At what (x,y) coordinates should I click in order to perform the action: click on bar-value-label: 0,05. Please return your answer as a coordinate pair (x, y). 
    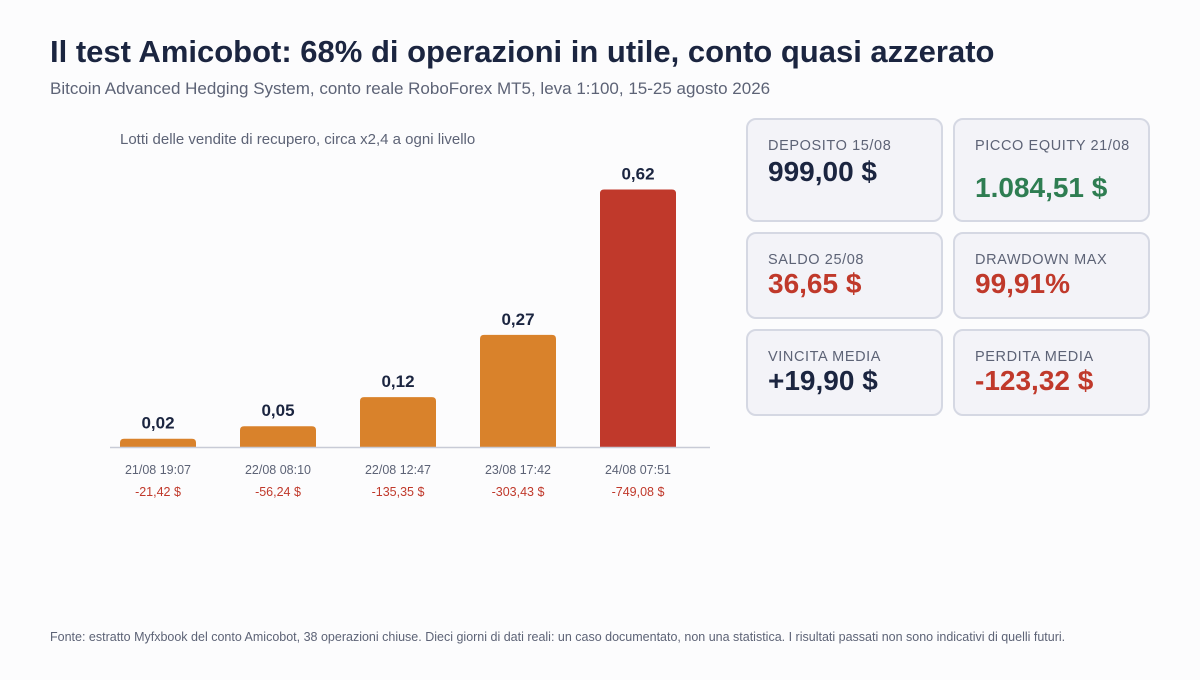
    Looking at the image, I should click on (277, 410).